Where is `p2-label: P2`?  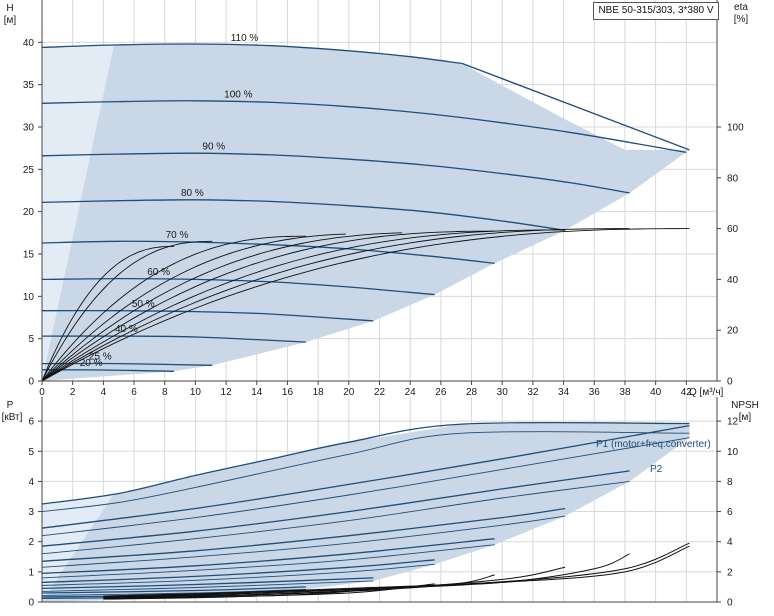 p2-label: P2 is located at coordinates (656, 469).